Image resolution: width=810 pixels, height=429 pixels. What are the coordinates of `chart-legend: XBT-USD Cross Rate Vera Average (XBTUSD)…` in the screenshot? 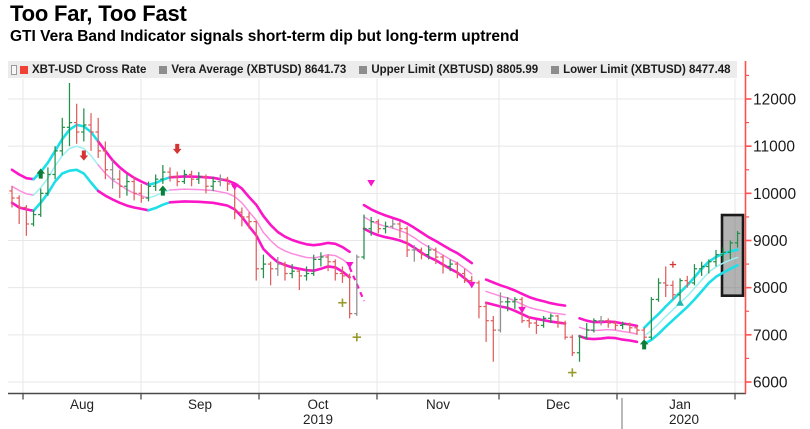 It's located at (372, 69).